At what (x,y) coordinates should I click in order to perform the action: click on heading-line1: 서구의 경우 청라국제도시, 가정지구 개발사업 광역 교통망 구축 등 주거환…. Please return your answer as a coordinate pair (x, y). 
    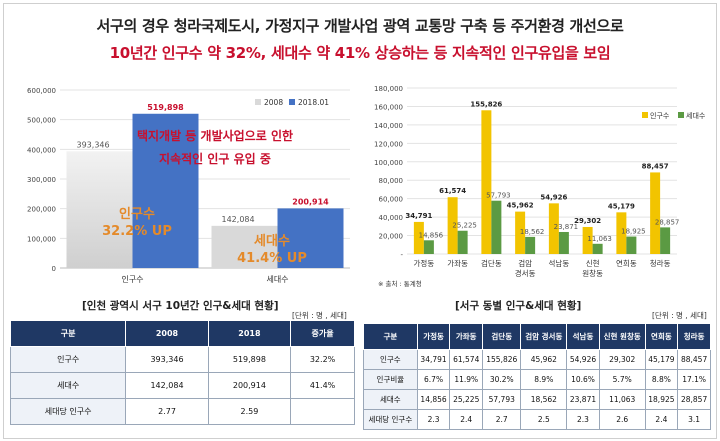
    Looking at the image, I should click on (360, 26).